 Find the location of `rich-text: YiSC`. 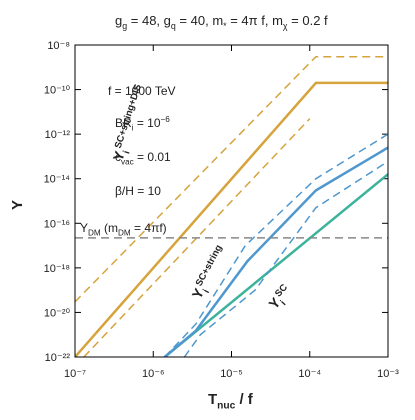

rich-text: YiSC is located at coordinates (281, 298).